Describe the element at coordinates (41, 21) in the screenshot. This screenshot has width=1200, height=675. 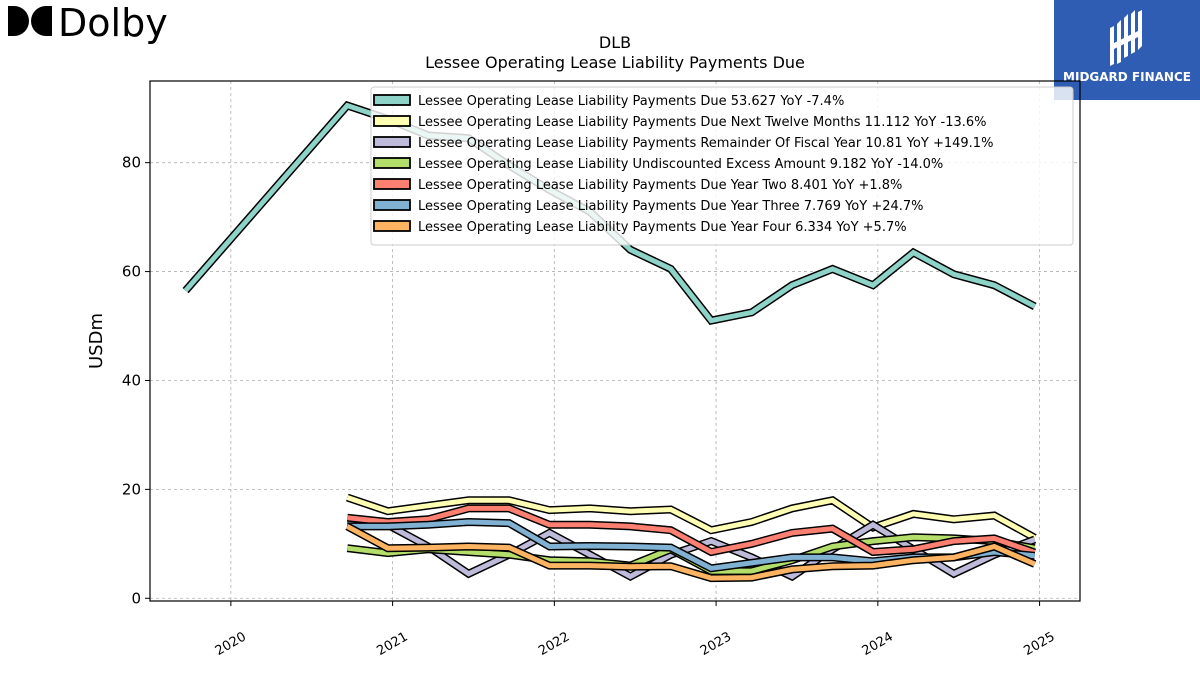
I see `dolby-logo-right-mark` at that location.